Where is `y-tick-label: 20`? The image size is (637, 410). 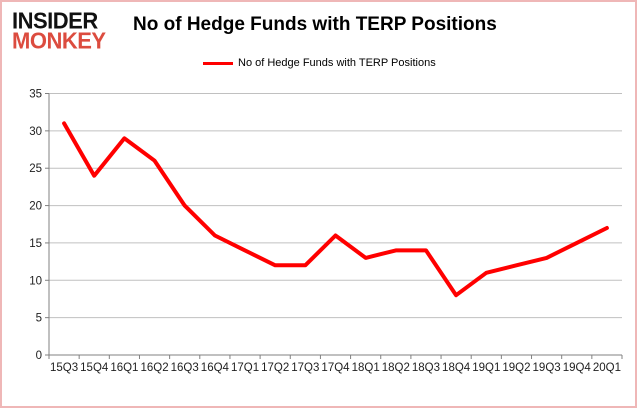
y-tick-label: 20 is located at coordinates (35, 207).